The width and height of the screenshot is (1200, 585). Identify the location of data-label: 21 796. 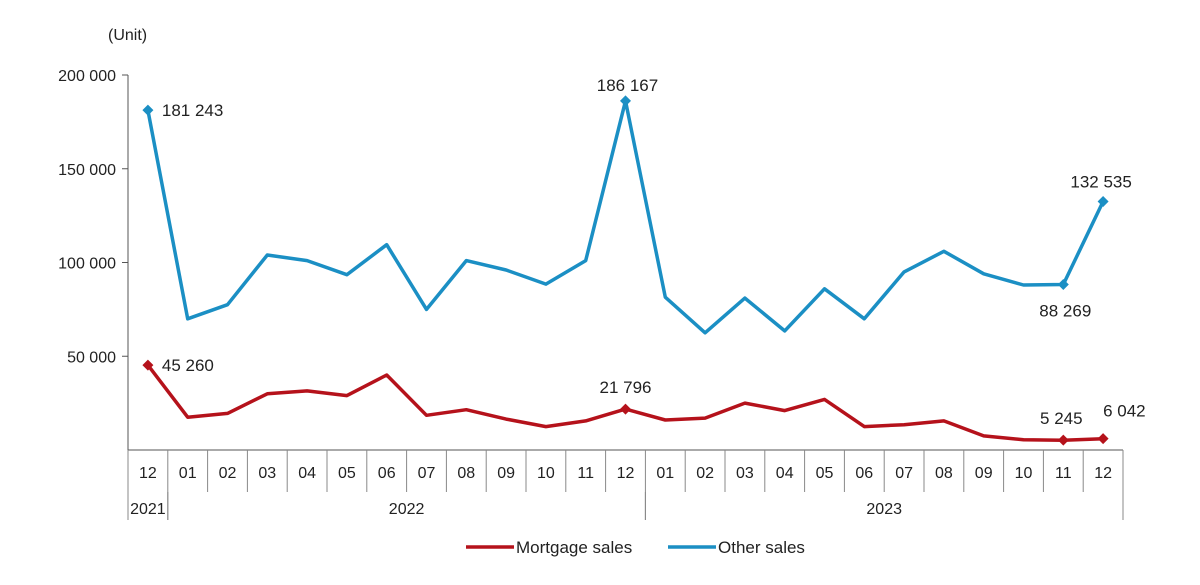
(626, 387).